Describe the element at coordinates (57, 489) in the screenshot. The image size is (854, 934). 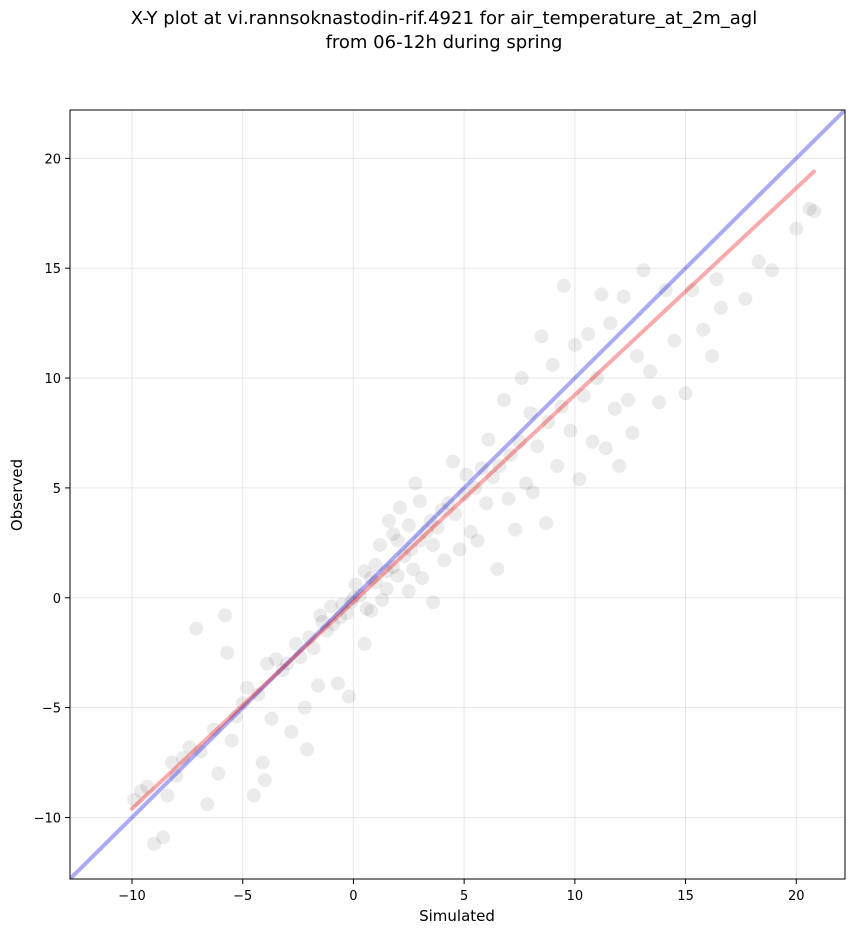
I see `y-tick-label: 5` at that location.